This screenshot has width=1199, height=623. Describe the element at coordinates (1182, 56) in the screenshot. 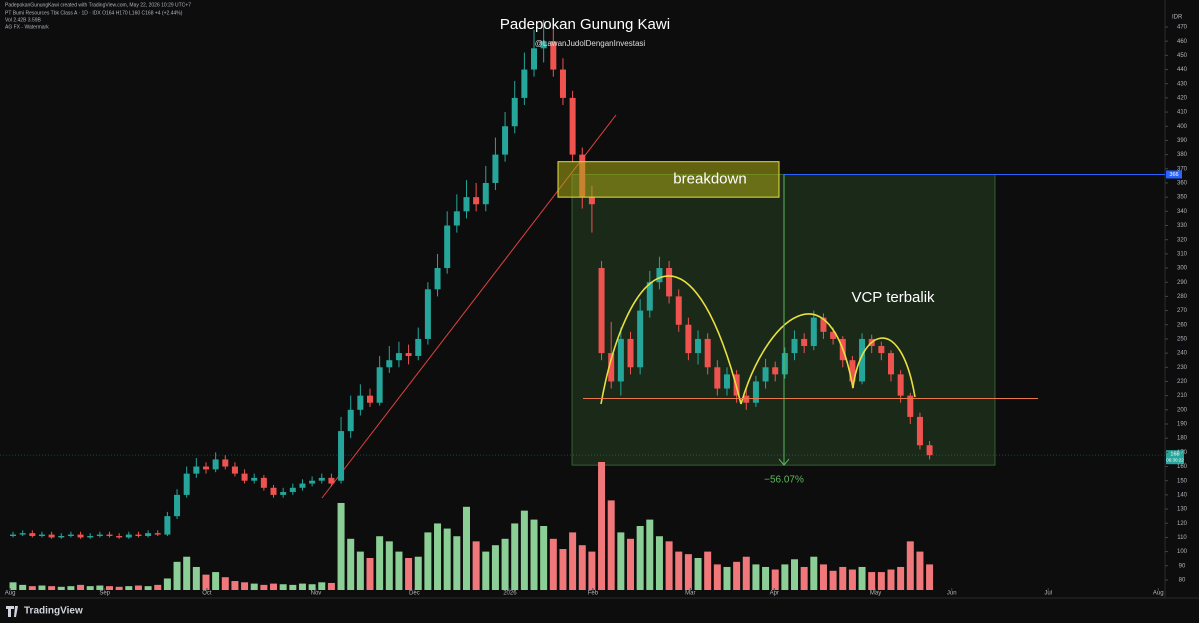

I see `y-tick-label: 450` at that location.